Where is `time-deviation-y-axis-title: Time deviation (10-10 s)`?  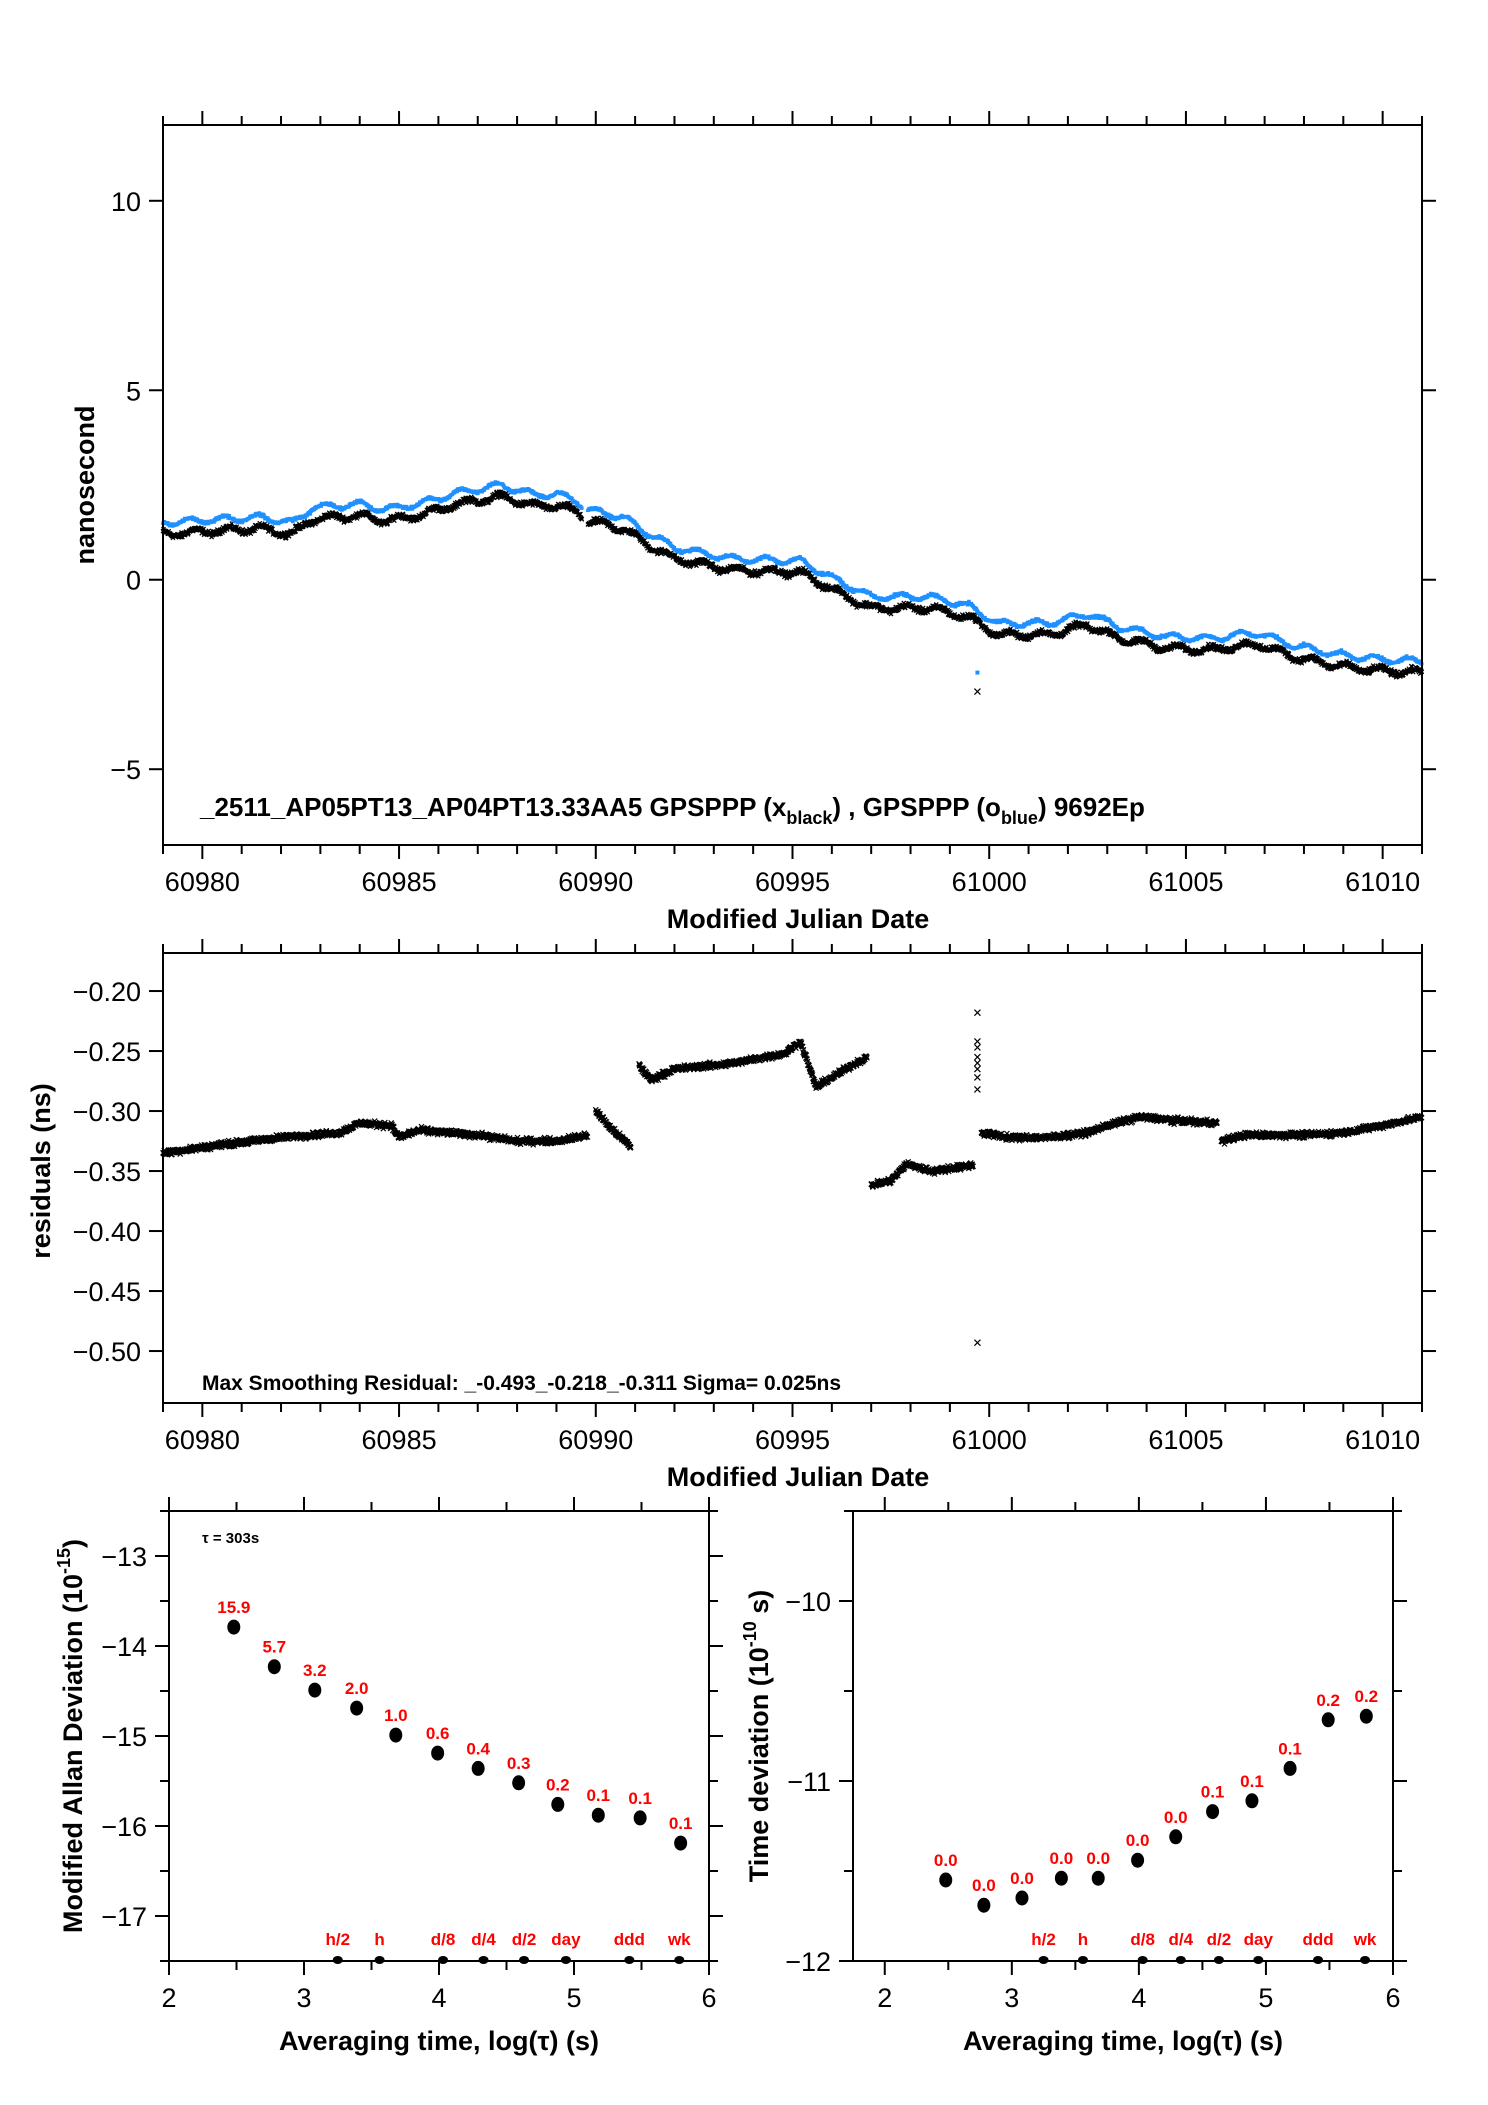 time-deviation-y-axis-title: Time deviation (10-10 s) is located at coordinates (757, 1736).